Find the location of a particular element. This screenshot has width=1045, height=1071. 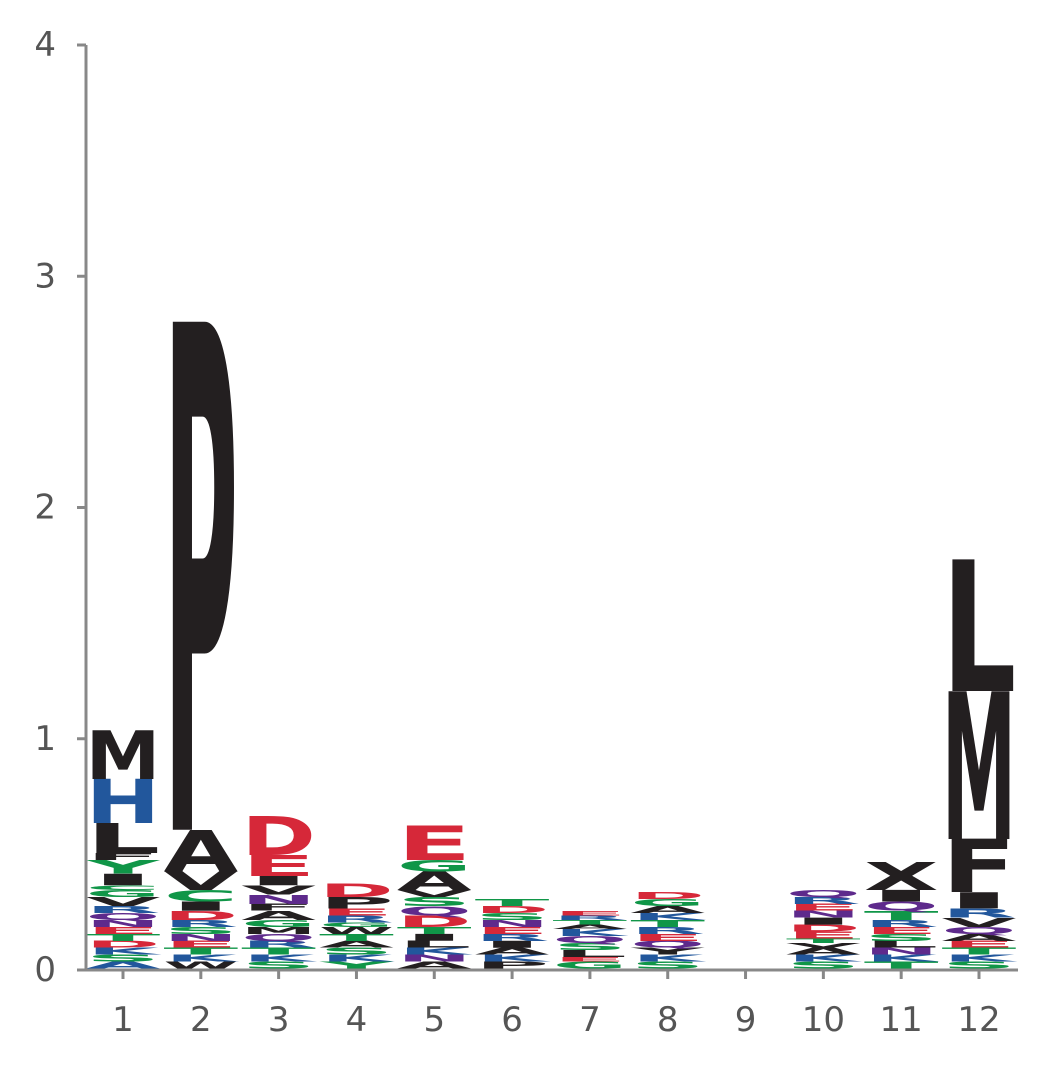

logo-letter-h: H is located at coordinates (123, 802).